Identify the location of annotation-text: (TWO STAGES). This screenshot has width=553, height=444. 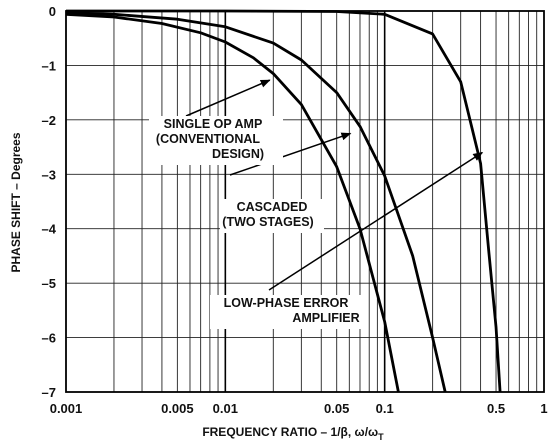
(267, 222).